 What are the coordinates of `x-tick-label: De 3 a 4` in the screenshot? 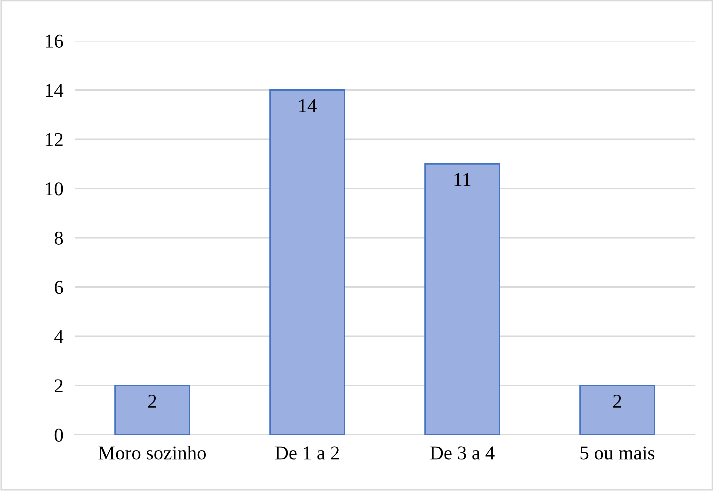 It's located at (462, 453).